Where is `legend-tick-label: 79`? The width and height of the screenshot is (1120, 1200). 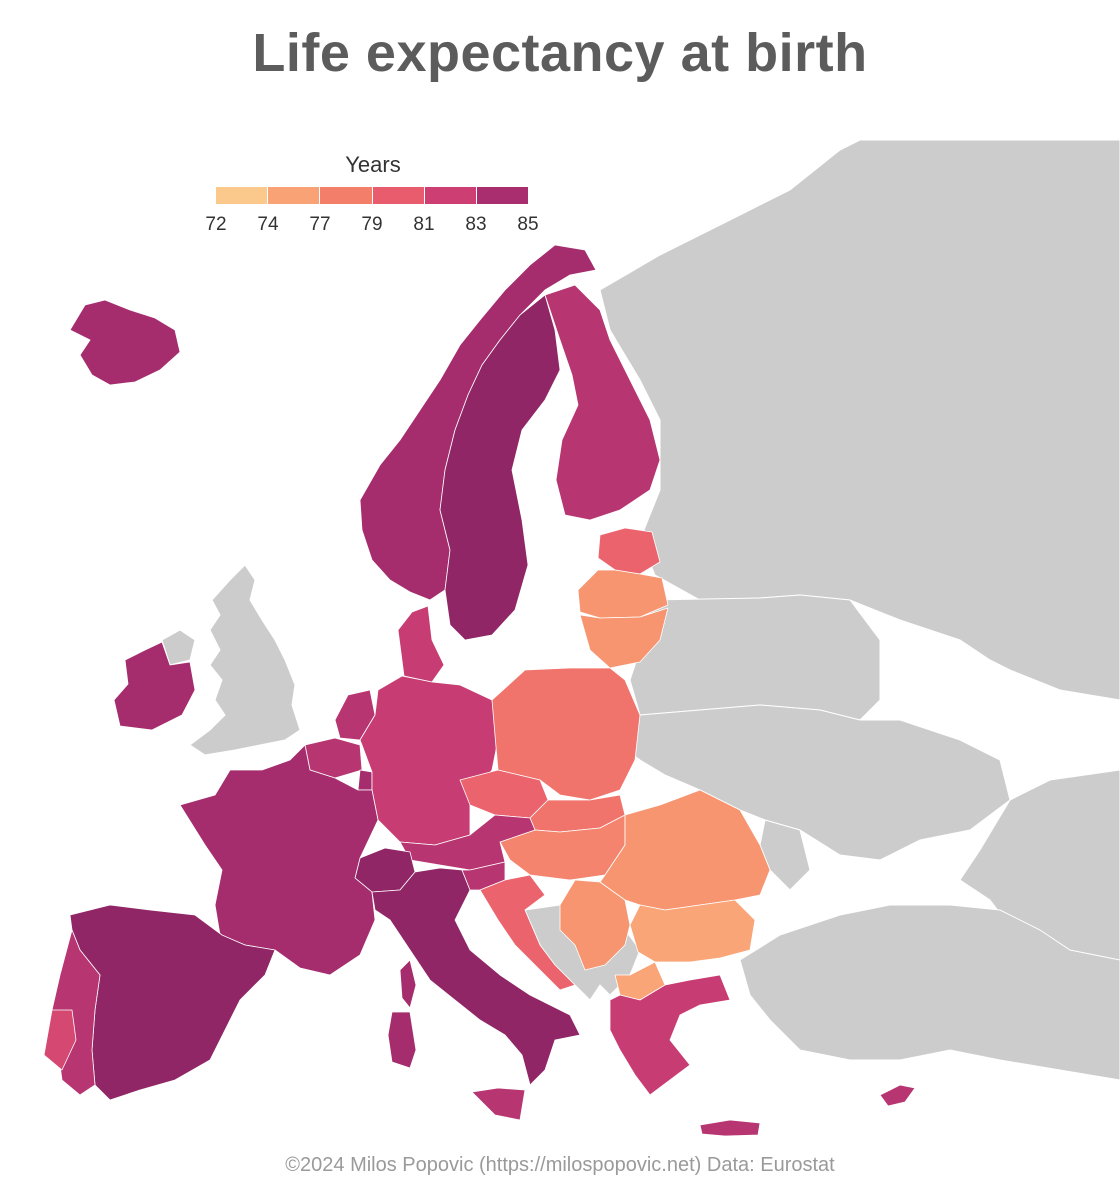 legend-tick-label: 79 is located at coordinates (372, 224).